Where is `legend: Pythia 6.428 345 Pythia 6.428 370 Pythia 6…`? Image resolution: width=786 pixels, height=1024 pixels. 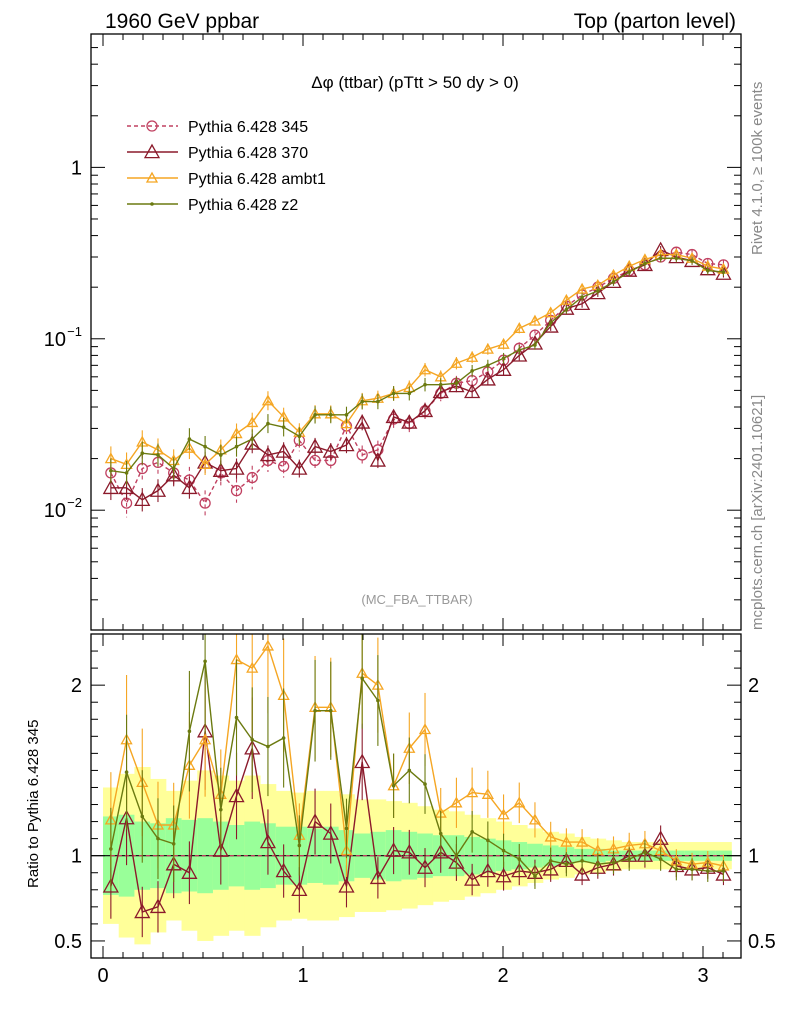
legend: Pythia 6.428 345 Pythia 6.428 370 Pythia 6… is located at coordinates (226, 166).